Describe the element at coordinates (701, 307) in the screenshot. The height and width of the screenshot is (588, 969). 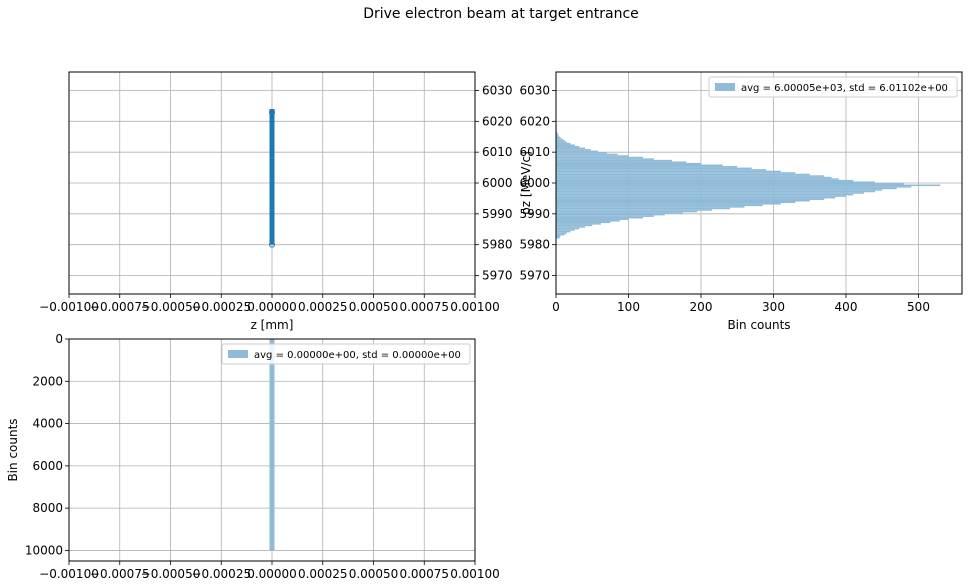
I see `x-tick-label: 200` at that location.